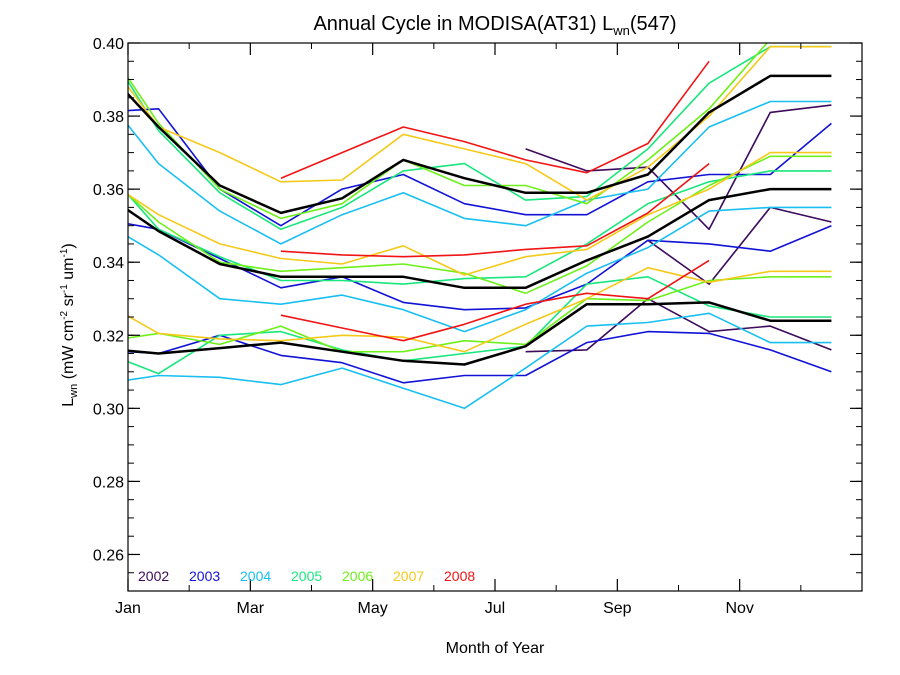 This screenshot has width=900, height=675. Describe the element at coordinates (153, 576) in the screenshot. I see `legend-entry-2002: 2002` at that location.